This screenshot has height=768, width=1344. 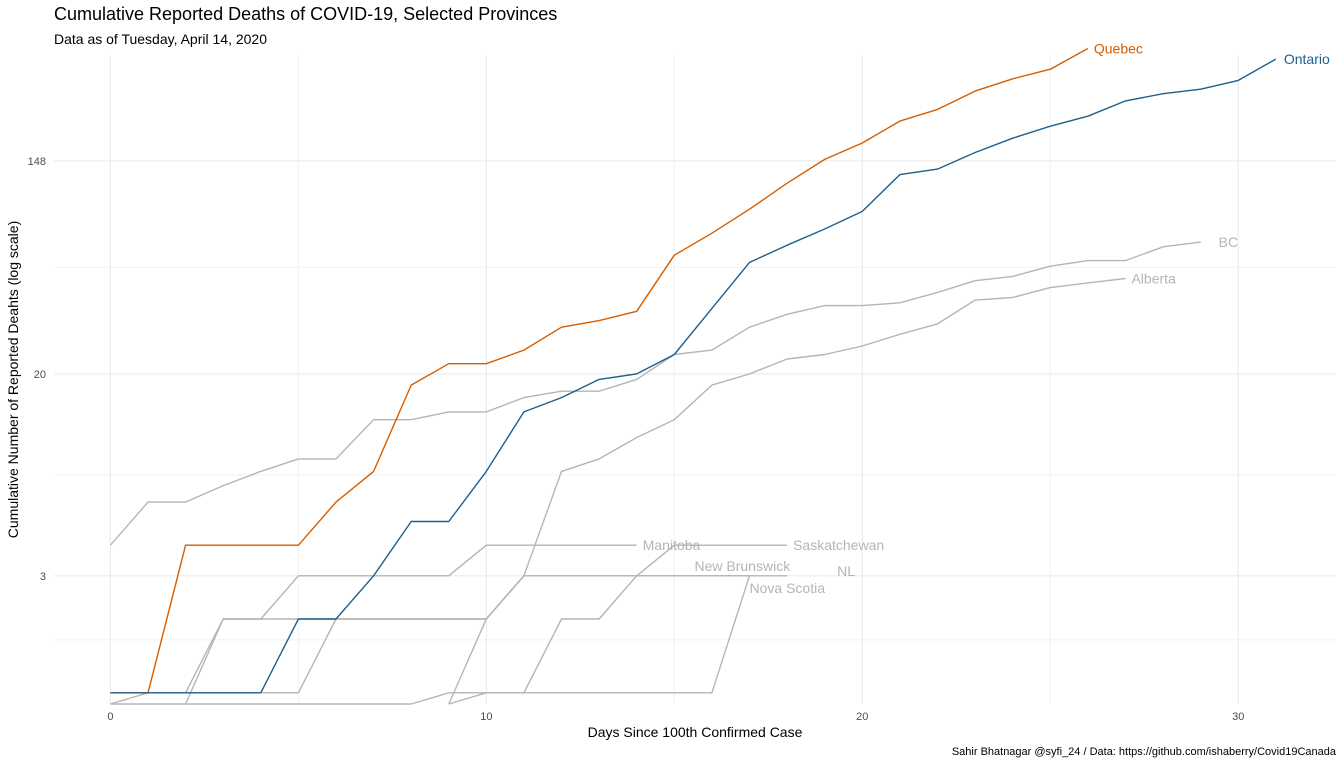 I want to click on x-tick-label: 0, so click(x=110, y=717).